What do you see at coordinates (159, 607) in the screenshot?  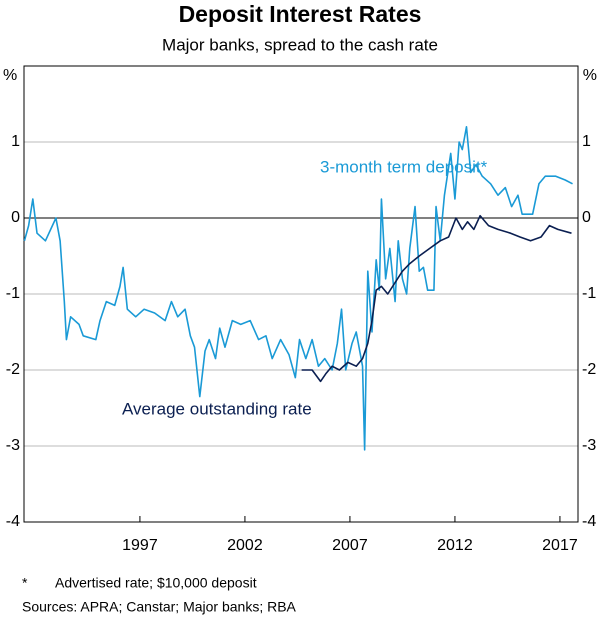 I see `sources: Sources: APRA; Canstar; Major banks; RBA` at bounding box center [159, 607].